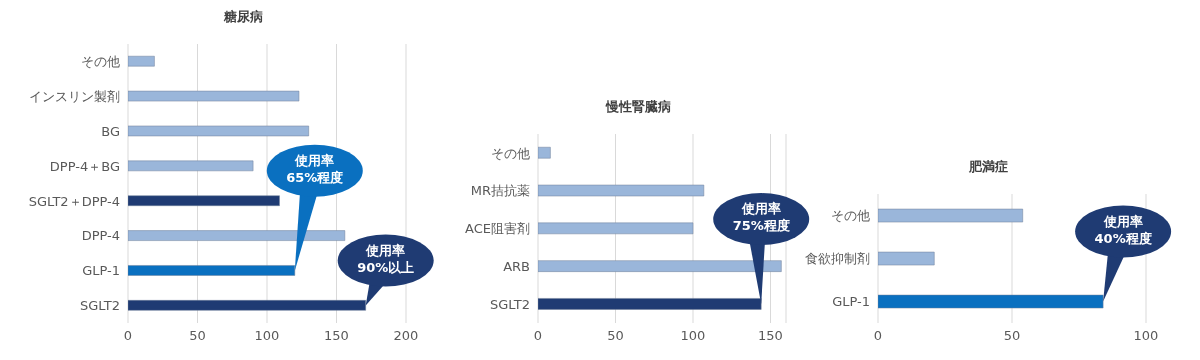  What do you see at coordinates (74, 96) in the screenshot?
I see `y-tick-label: インスリン製剤` at bounding box center [74, 96].